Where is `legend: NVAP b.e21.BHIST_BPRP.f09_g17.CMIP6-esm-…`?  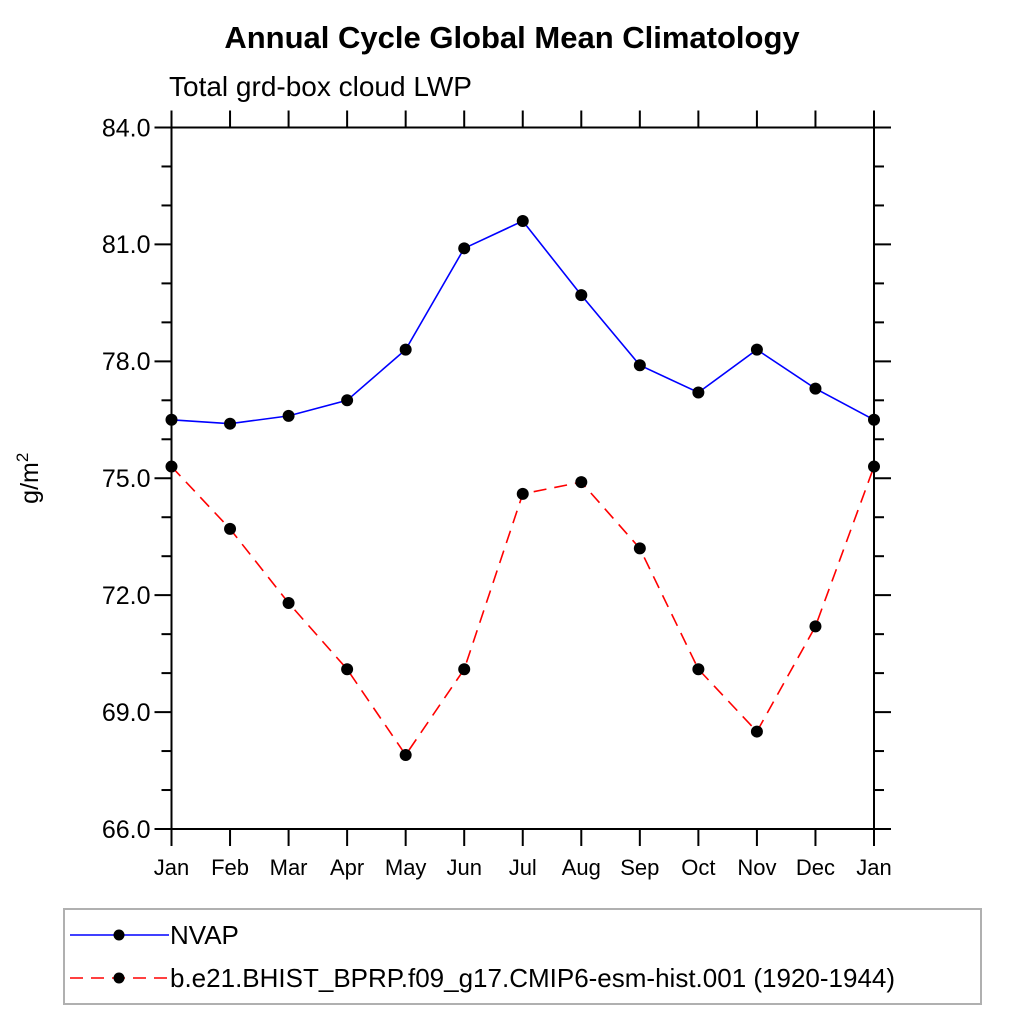
legend: NVAP b.e21.BHIST_BPRP.f09_g17.CMIP6-esm-… is located at coordinates (522, 956).